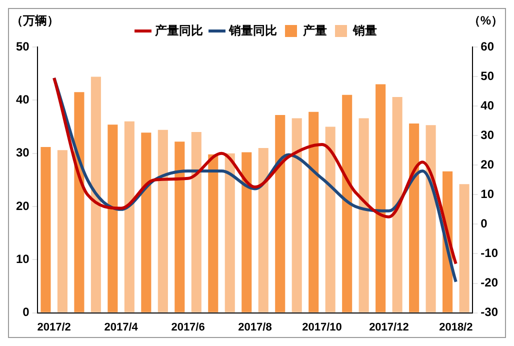 The image size is (514, 346). I want to click on y-tick-label: 50, so click(23, 46).